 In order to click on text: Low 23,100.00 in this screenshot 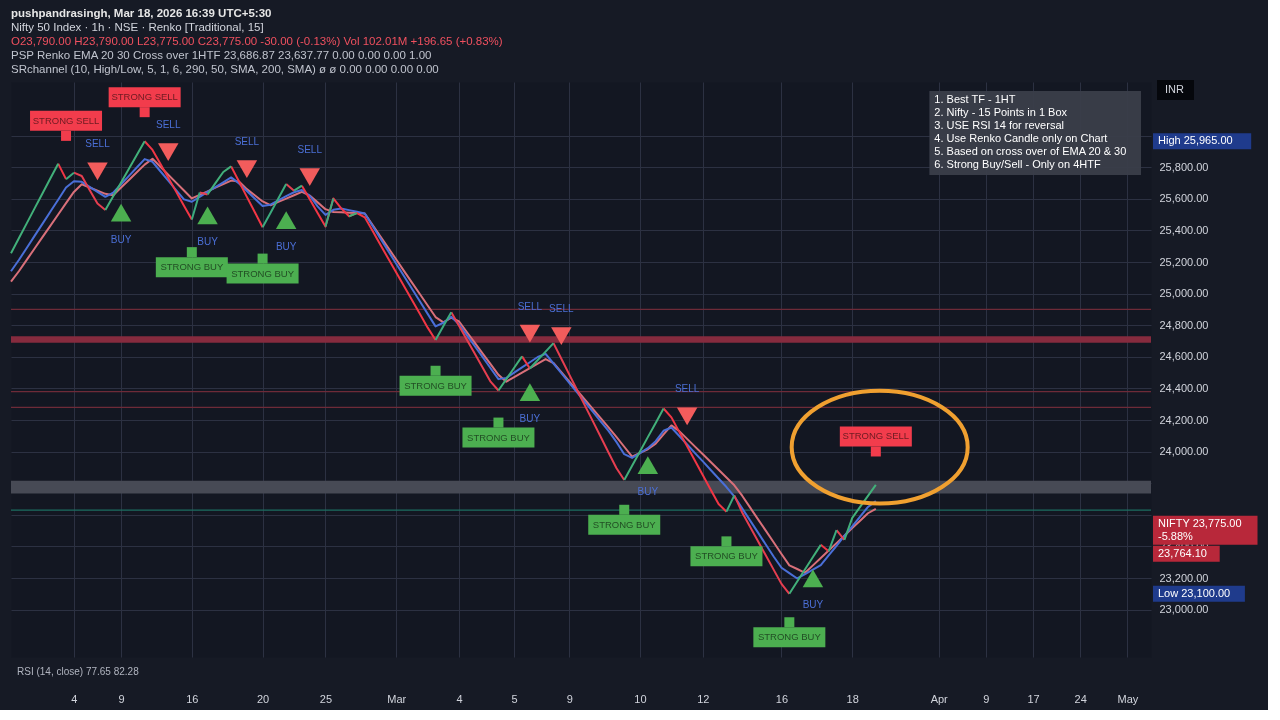, I will do `click(1194, 592)`.